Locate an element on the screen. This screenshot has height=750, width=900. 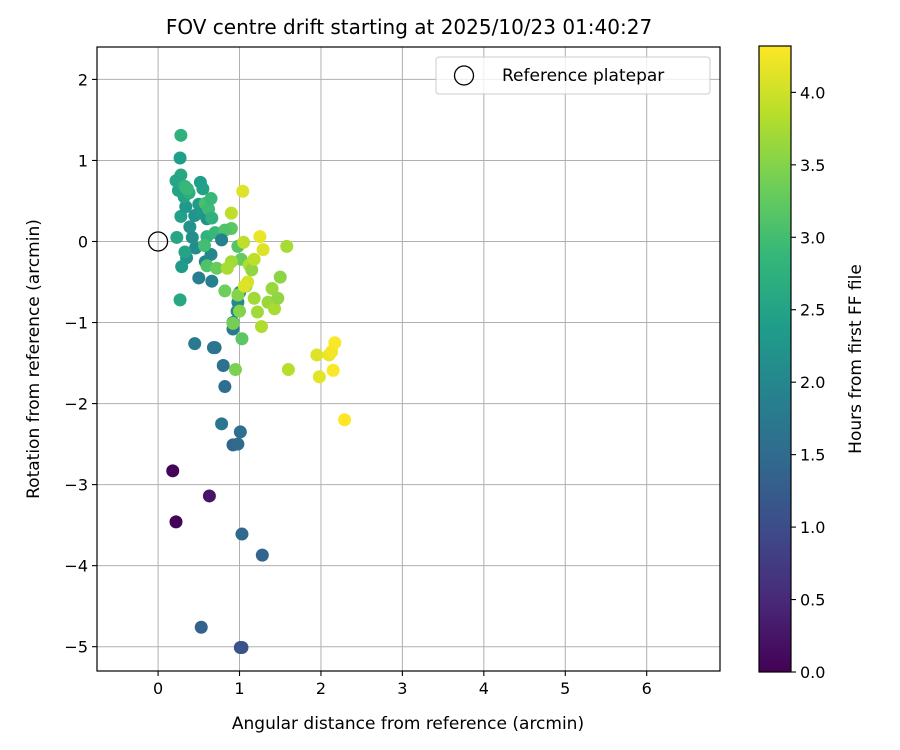
y-axis-ticks: 2 1 0 −1 −2 −3 −4 −5 is located at coordinates (80, 363).